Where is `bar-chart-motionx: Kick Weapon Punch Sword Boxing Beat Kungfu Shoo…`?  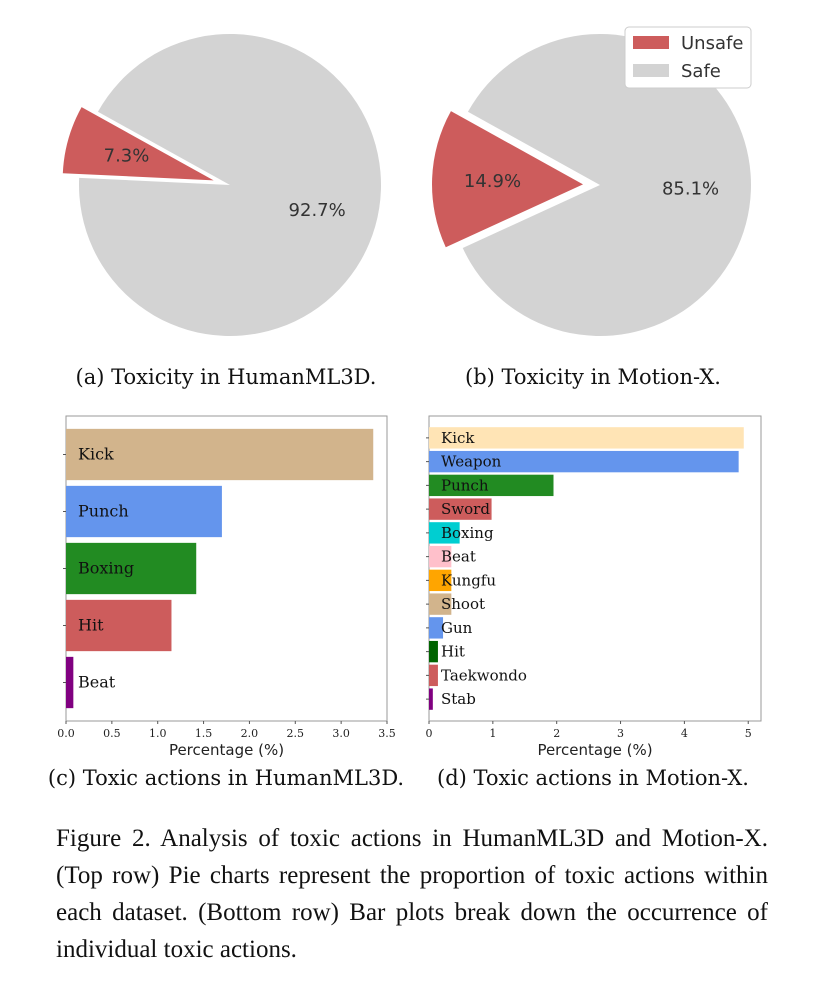
bar-chart-motionx: Kick Weapon Punch Sword Boxing Beat Kungfu Shoo… is located at coordinates (594, 587).